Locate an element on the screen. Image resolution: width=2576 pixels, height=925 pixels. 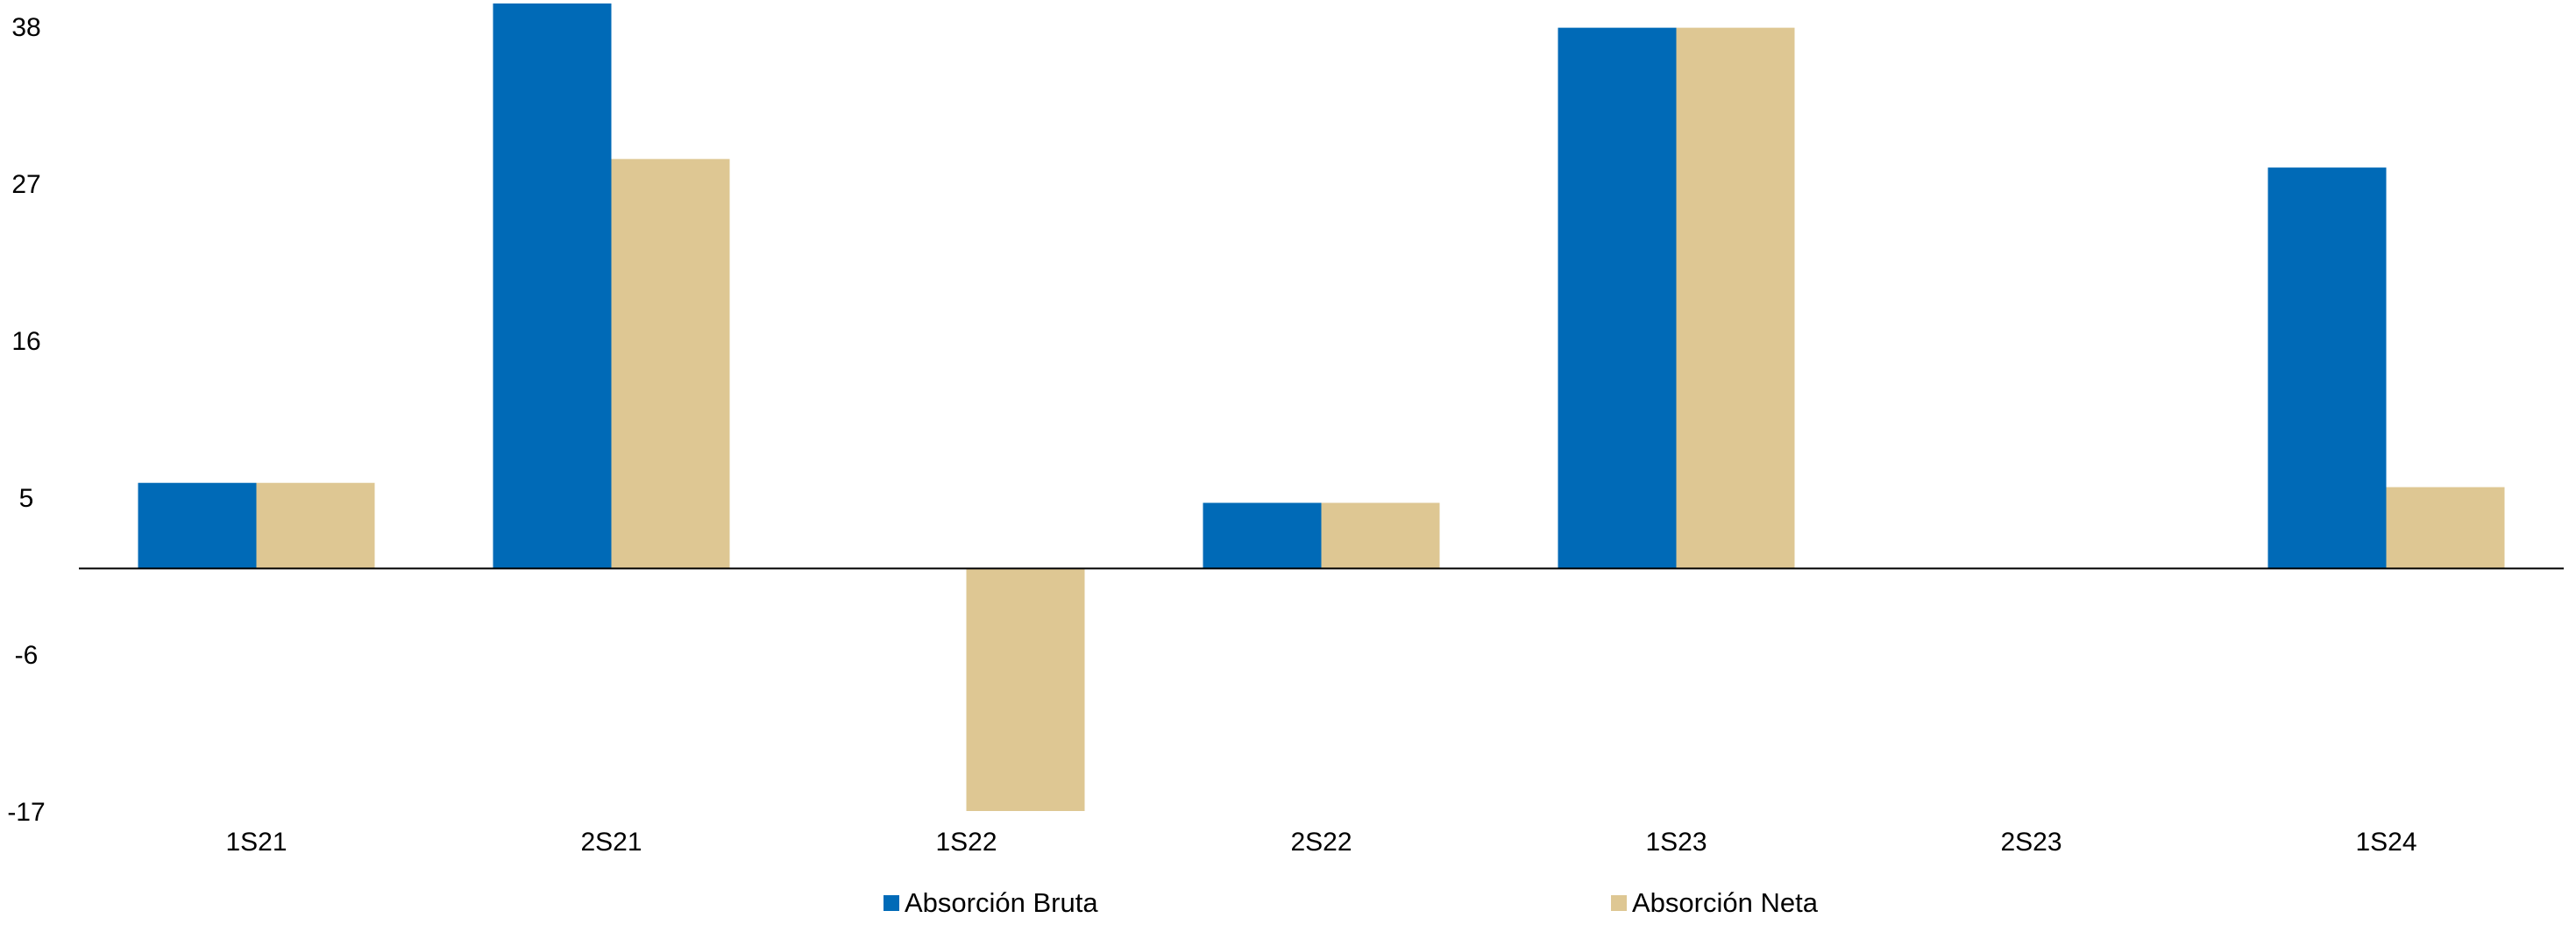
y-tick-label: 38 is located at coordinates (25, 27).